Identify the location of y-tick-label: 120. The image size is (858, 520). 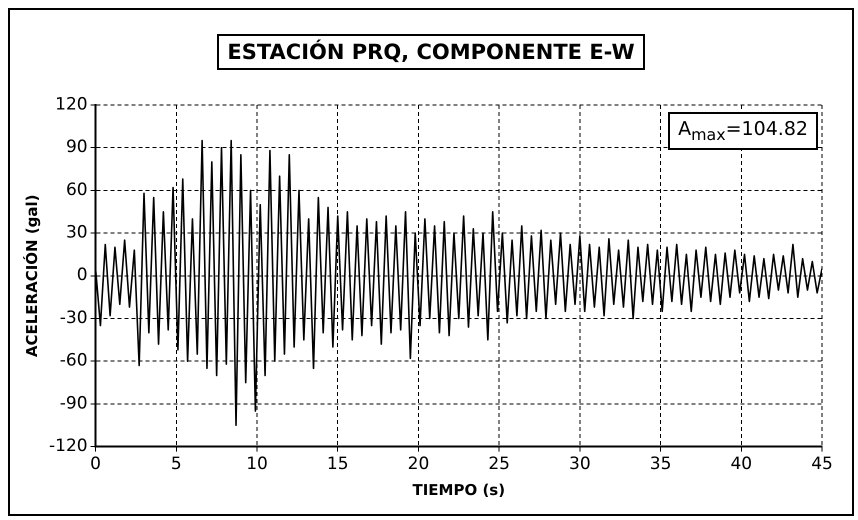
(71, 104).